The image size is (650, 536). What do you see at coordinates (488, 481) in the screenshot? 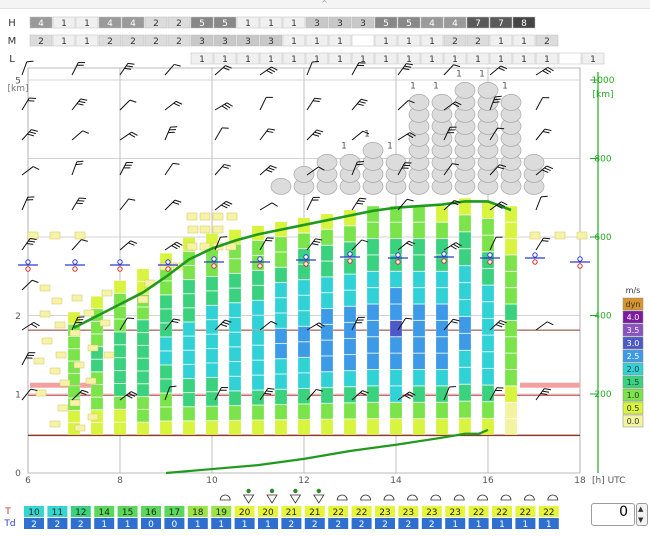
I see `x-tick-label: 16` at bounding box center [488, 481].